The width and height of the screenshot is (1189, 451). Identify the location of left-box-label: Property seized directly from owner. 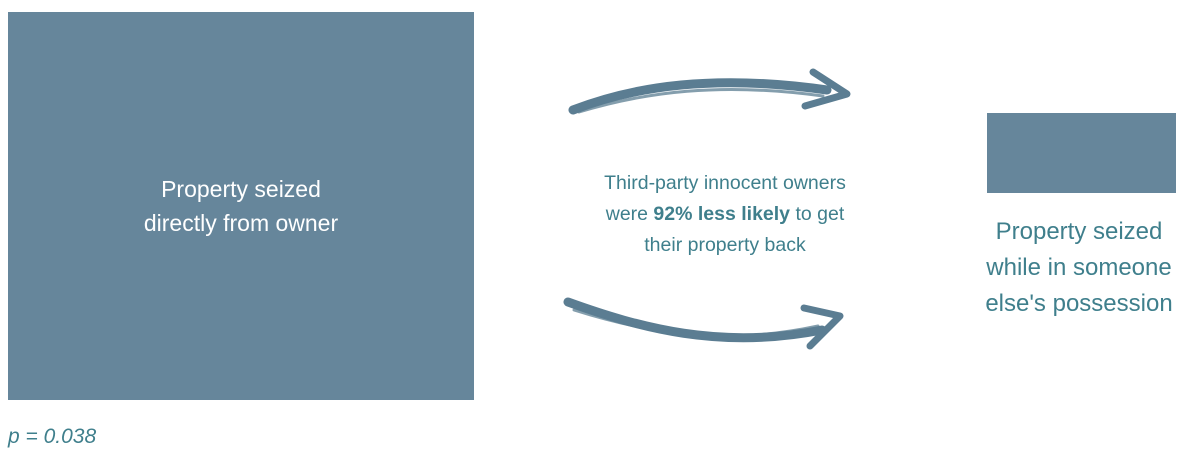
(241, 206).